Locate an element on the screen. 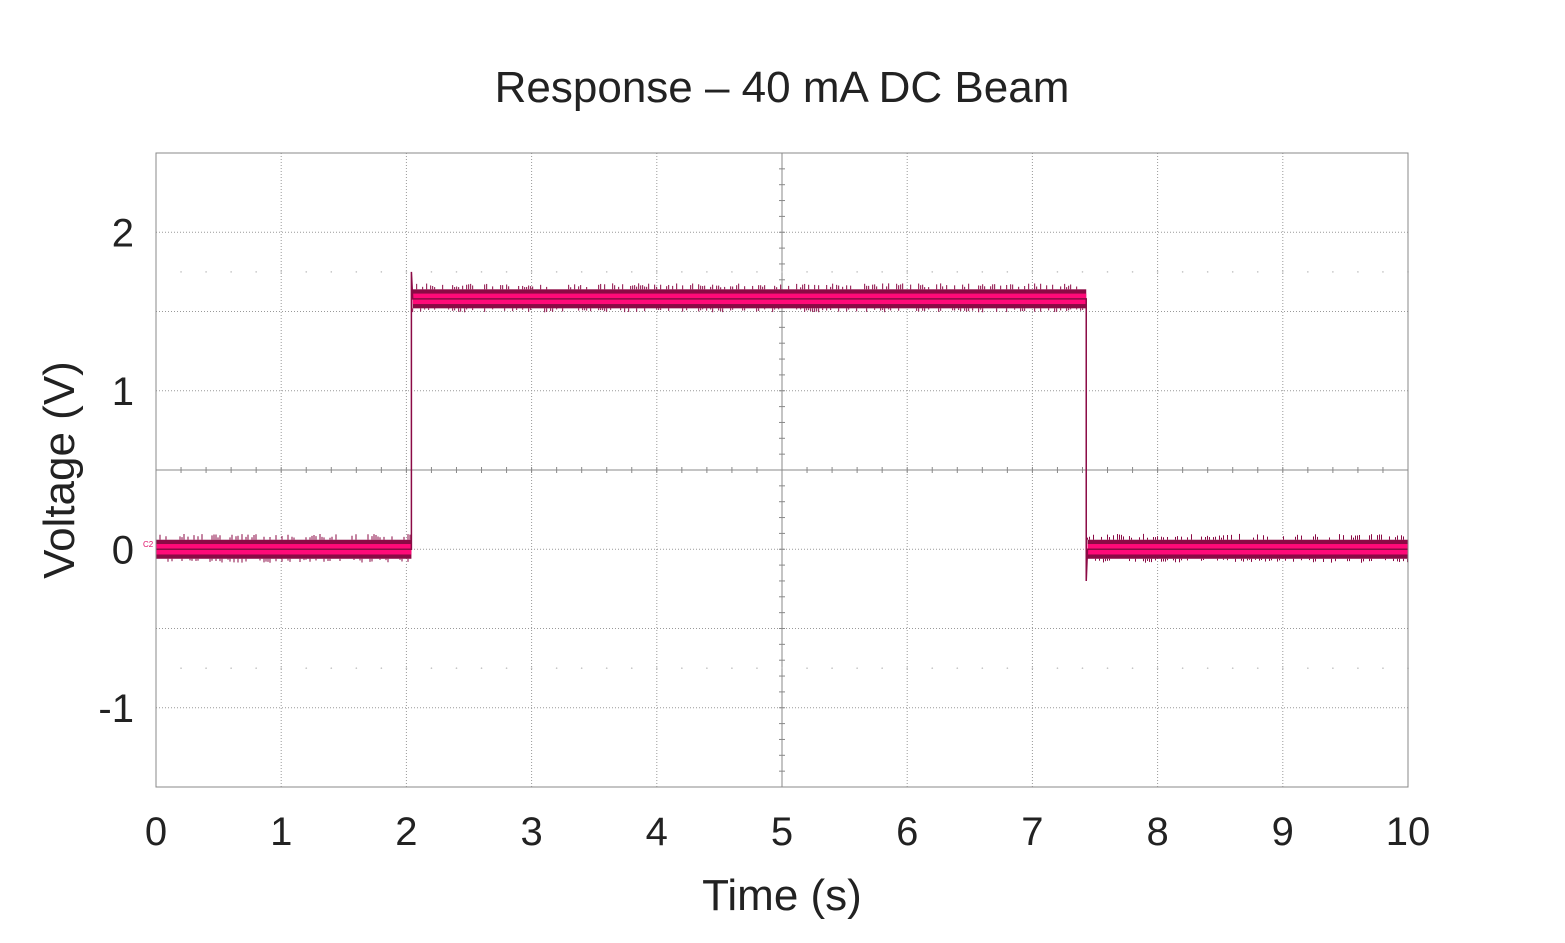 The width and height of the screenshot is (1565, 943). x-tick-label: 10 is located at coordinates (1408, 832).